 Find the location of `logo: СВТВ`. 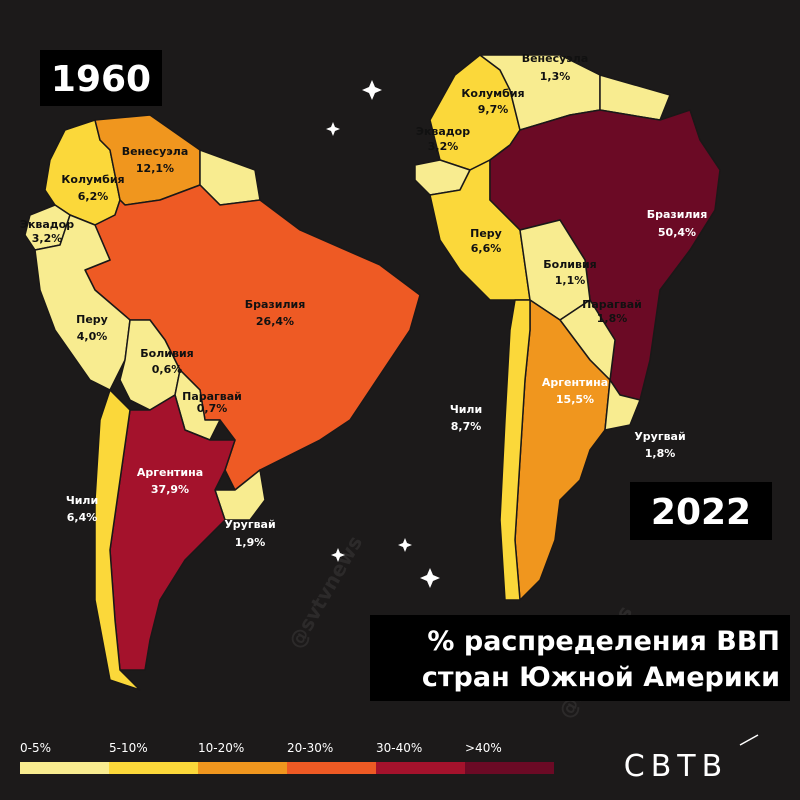

logo: СВТВ is located at coordinates (676, 766).